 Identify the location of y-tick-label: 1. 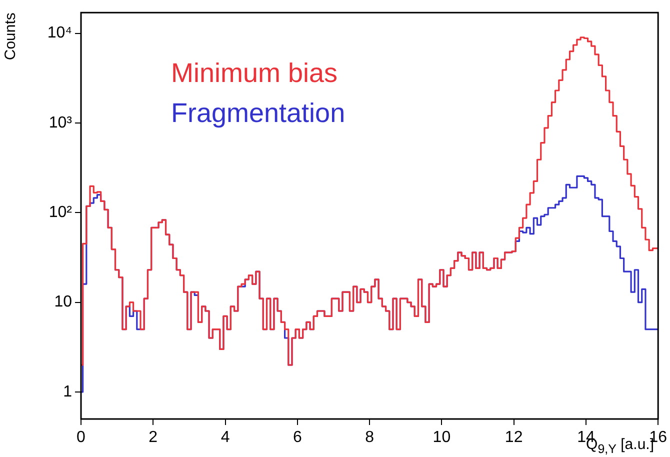
(67, 391).